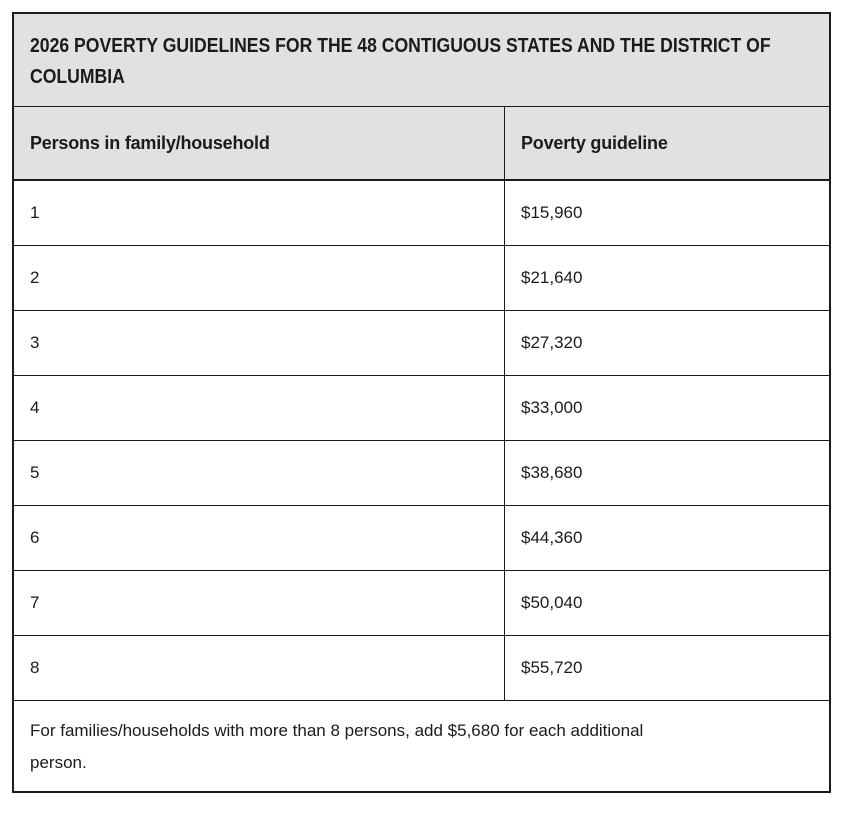  I want to click on guideline-cell: $27,320, so click(666, 343).